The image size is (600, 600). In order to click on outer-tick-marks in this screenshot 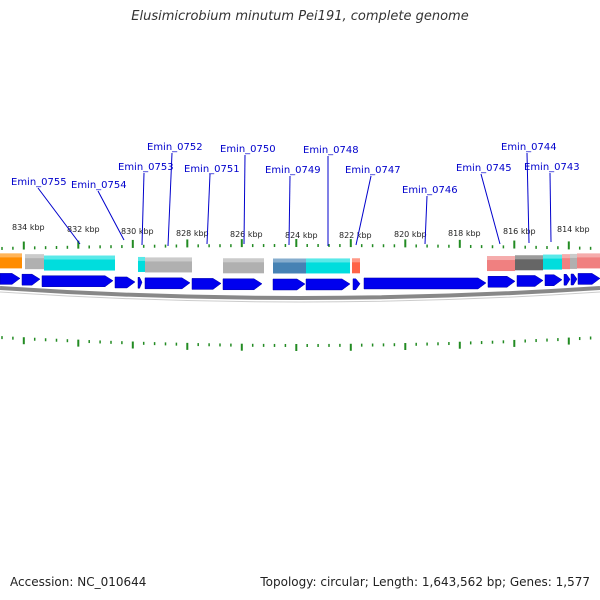, I will do `click(296, 244)`.